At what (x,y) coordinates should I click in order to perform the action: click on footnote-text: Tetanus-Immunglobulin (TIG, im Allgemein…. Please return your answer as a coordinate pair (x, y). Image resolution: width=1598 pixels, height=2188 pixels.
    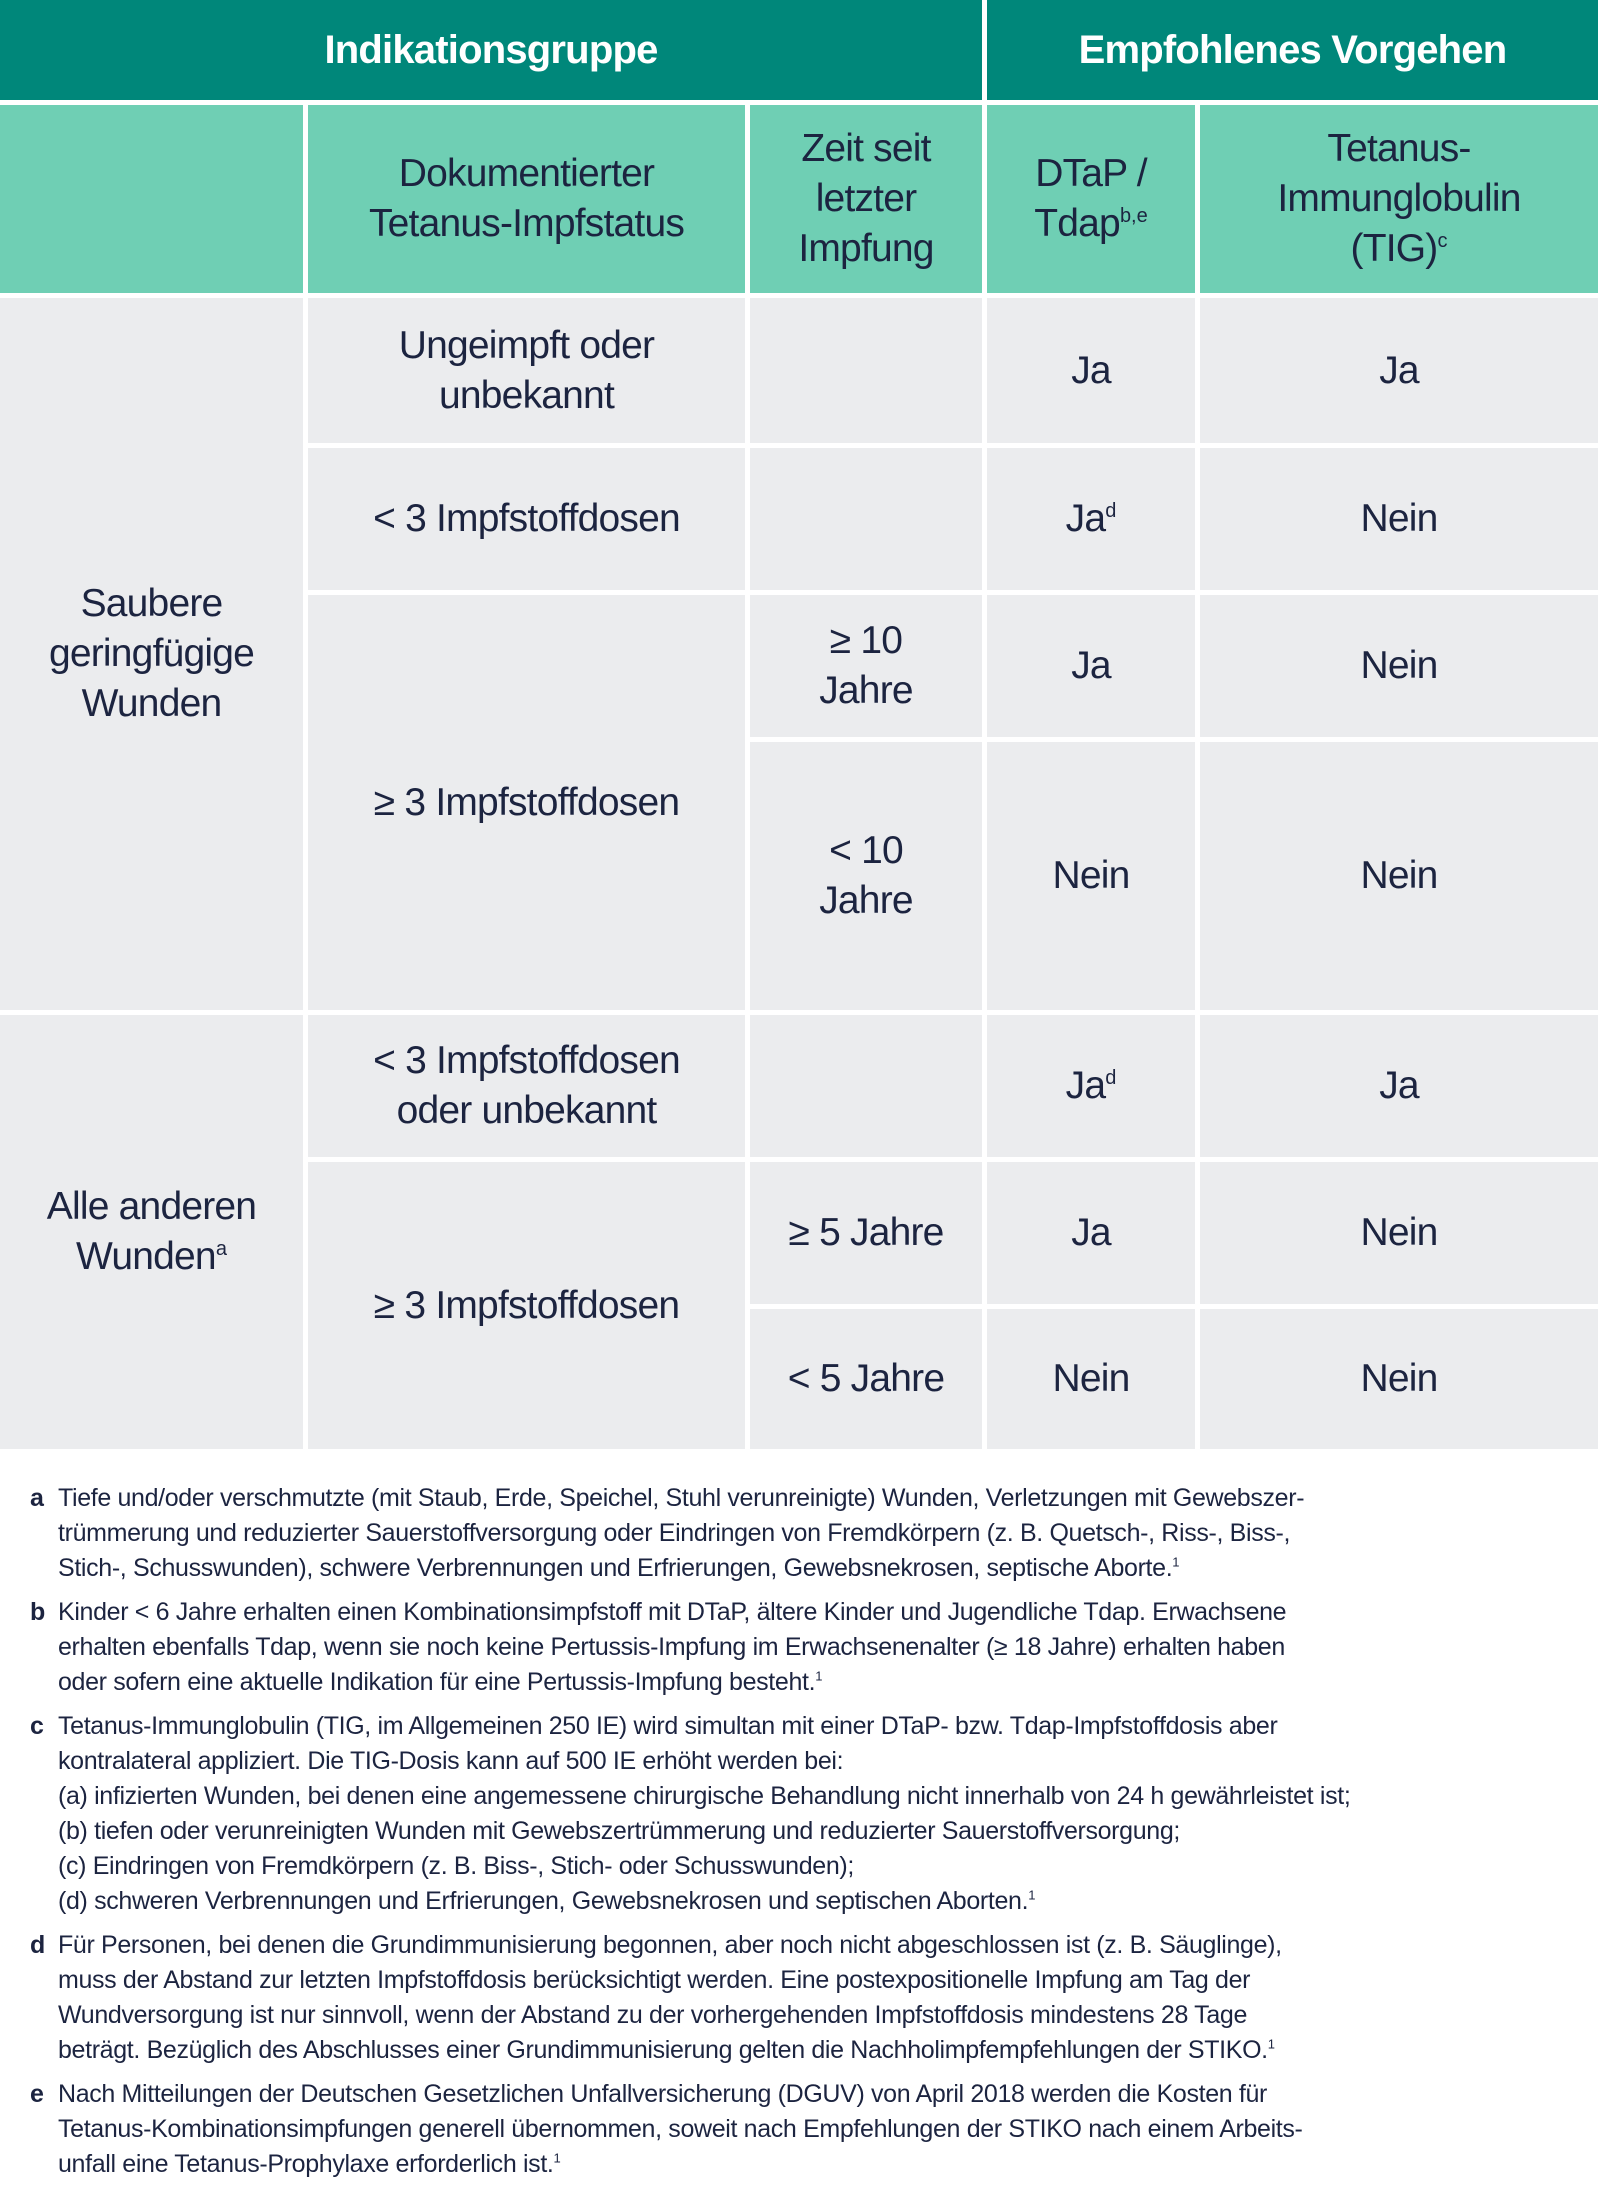
    Looking at the image, I should click on (668, 1726).